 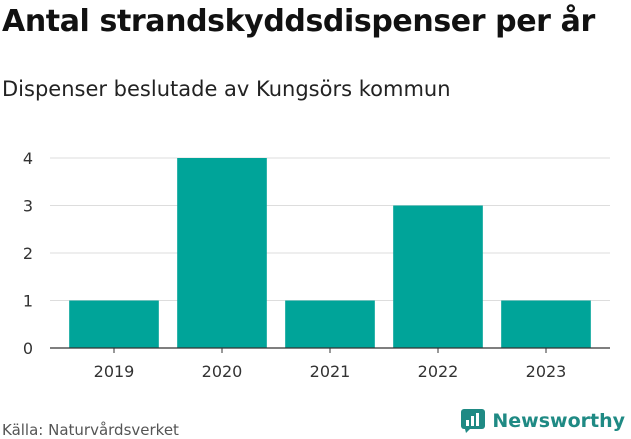 I want to click on x-tick-label: 2019, so click(x=114, y=371).